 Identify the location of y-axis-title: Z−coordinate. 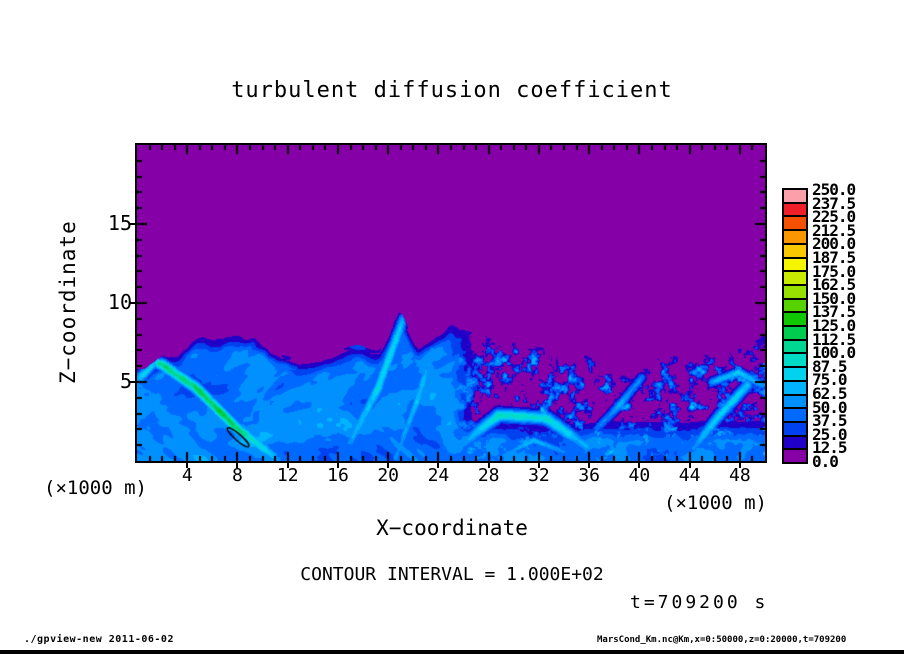
(68, 302).